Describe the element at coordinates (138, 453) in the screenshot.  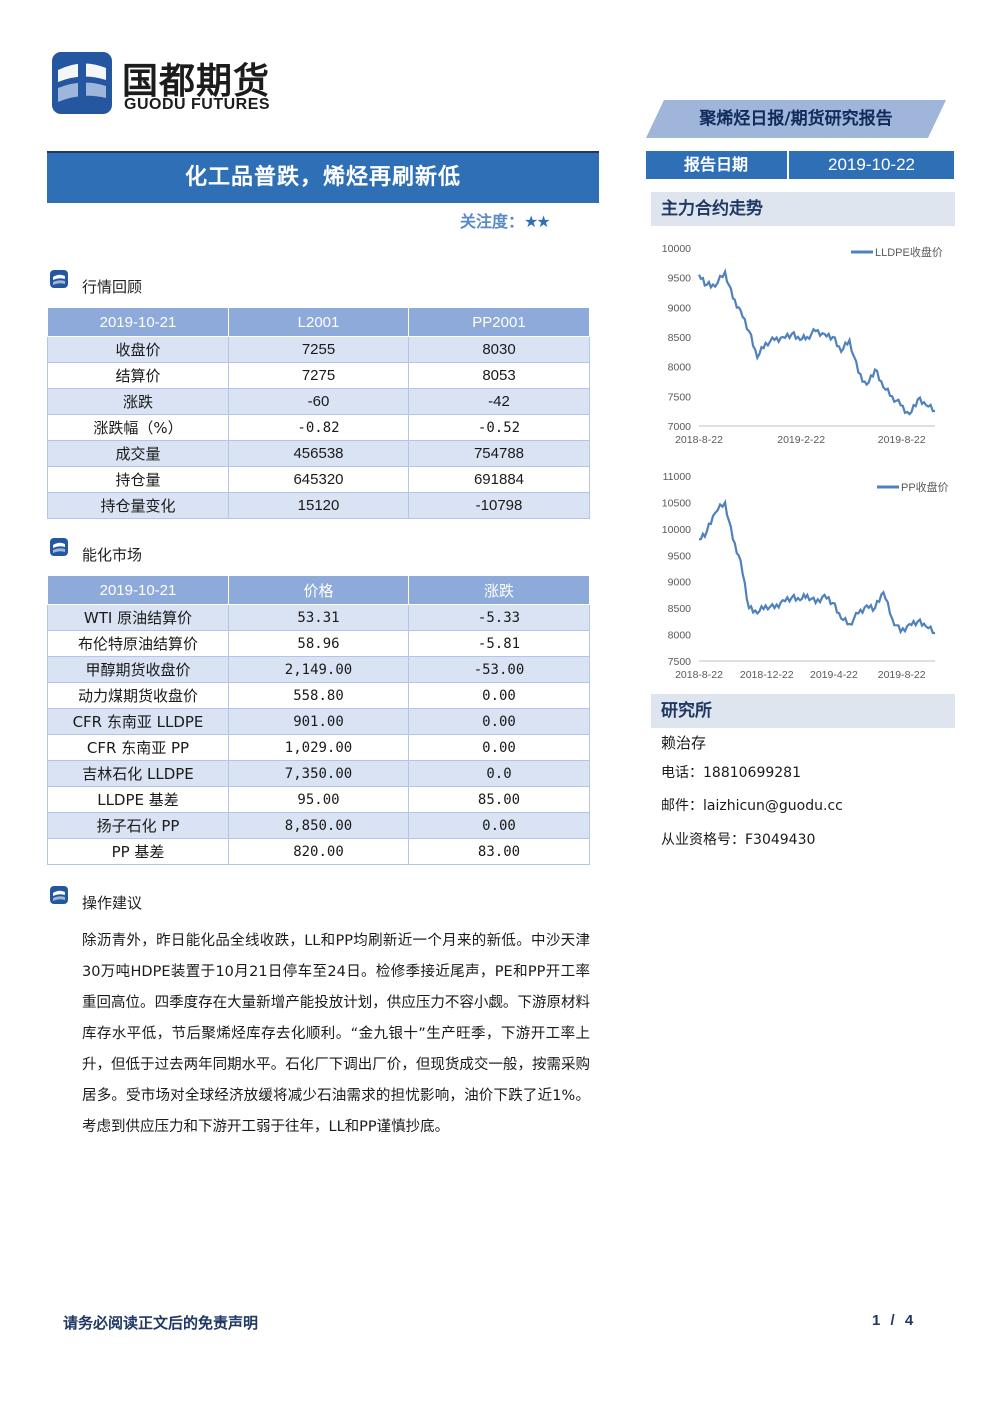
I see `row-label: 成交量` at that location.